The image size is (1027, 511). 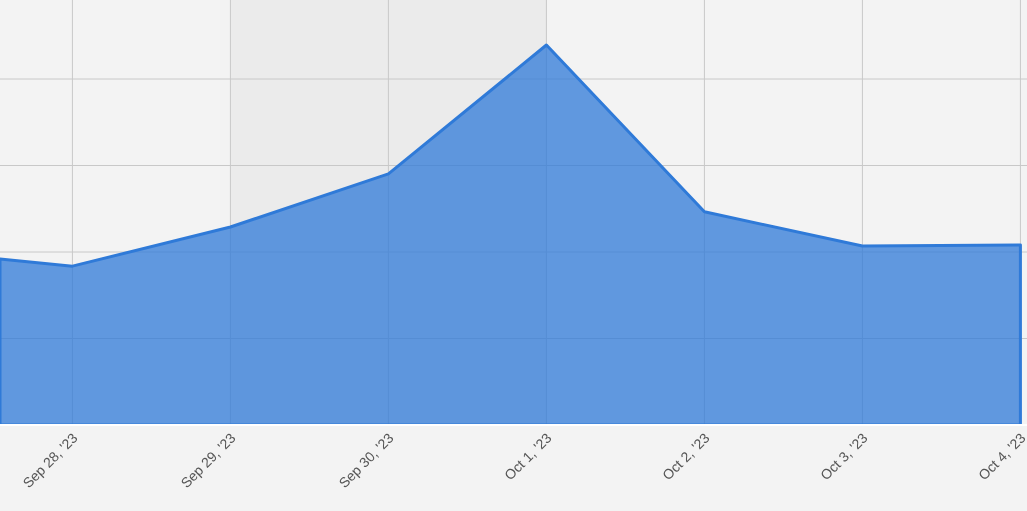 What do you see at coordinates (366, 460) in the screenshot?
I see `x-tick-label: Sep 30, '23` at bounding box center [366, 460].